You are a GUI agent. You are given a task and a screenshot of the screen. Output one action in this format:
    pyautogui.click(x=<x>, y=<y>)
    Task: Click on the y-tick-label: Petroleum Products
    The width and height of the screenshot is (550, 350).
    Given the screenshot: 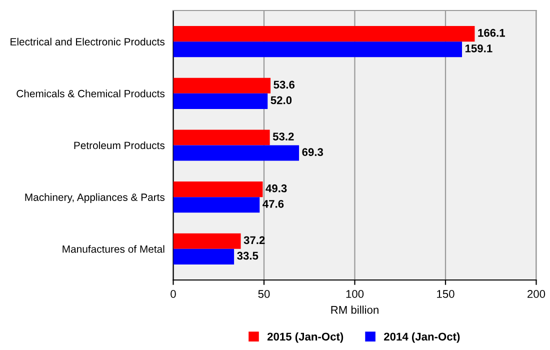 What is the action you would take?
    pyautogui.click(x=119, y=145)
    